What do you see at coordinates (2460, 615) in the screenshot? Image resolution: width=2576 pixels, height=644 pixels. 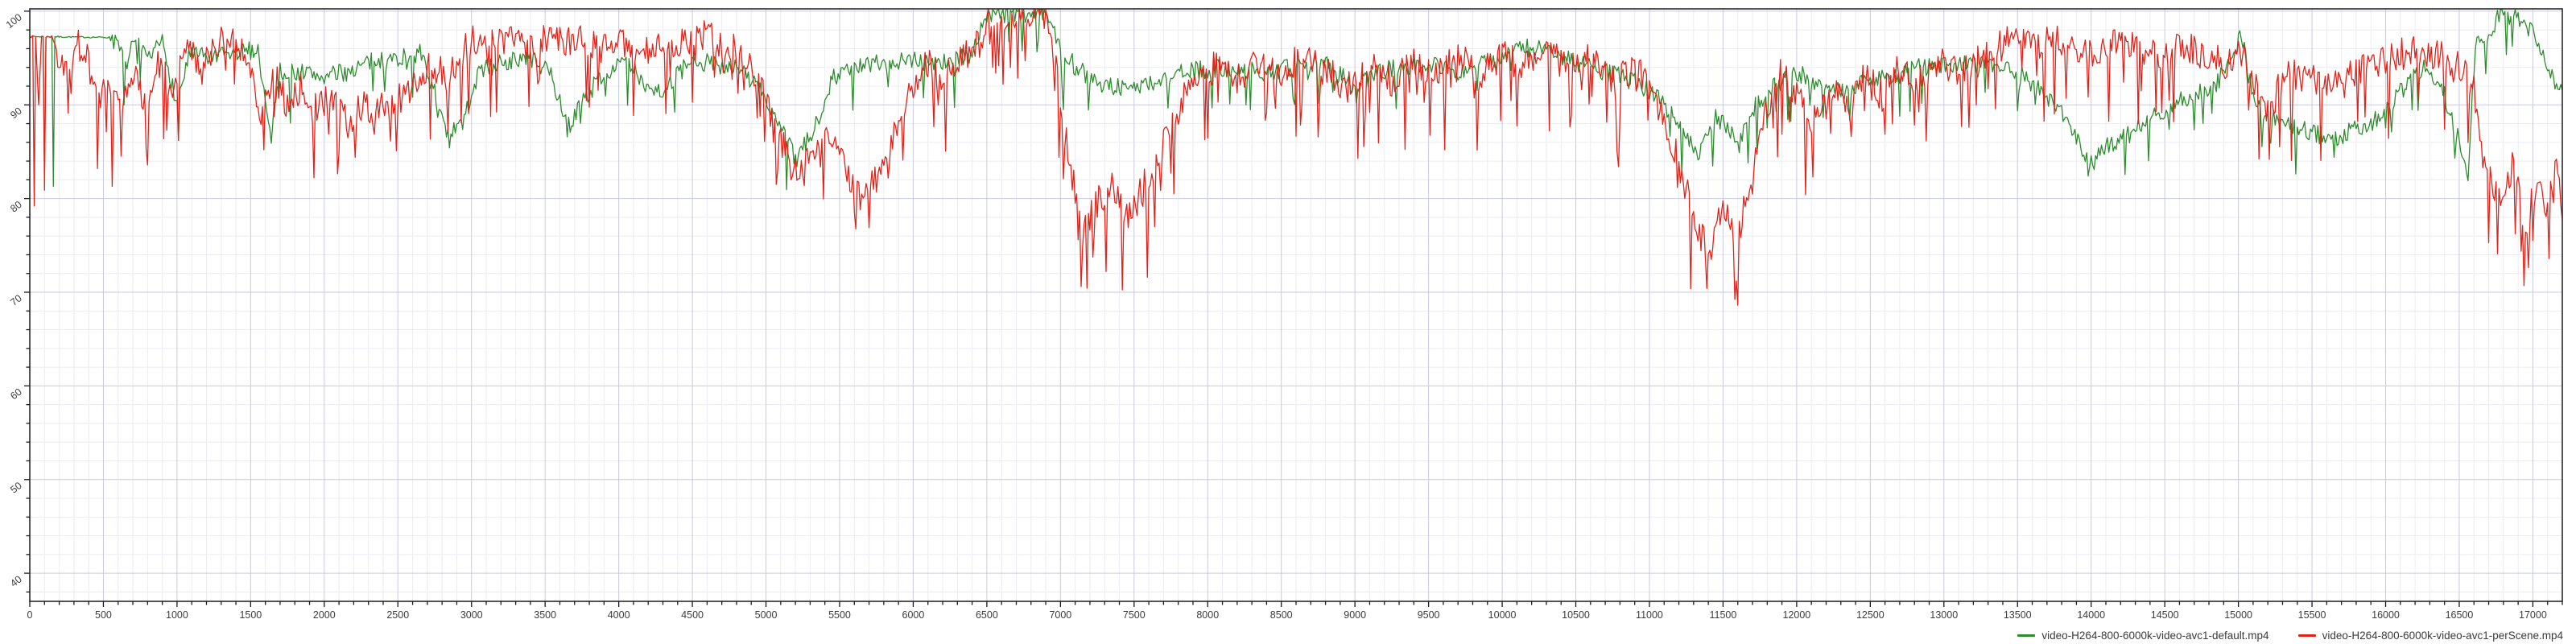 I see `x-tick-label: 16500` at bounding box center [2460, 615].